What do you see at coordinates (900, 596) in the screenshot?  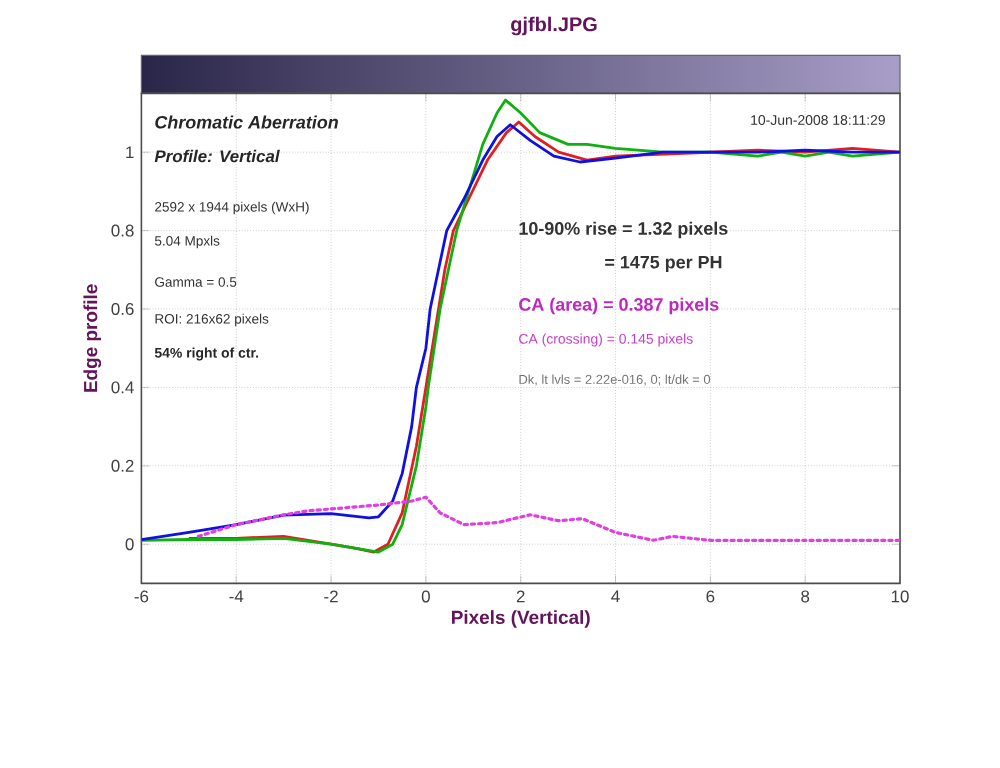 I see `x-tick-label: 10` at bounding box center [900, 596].